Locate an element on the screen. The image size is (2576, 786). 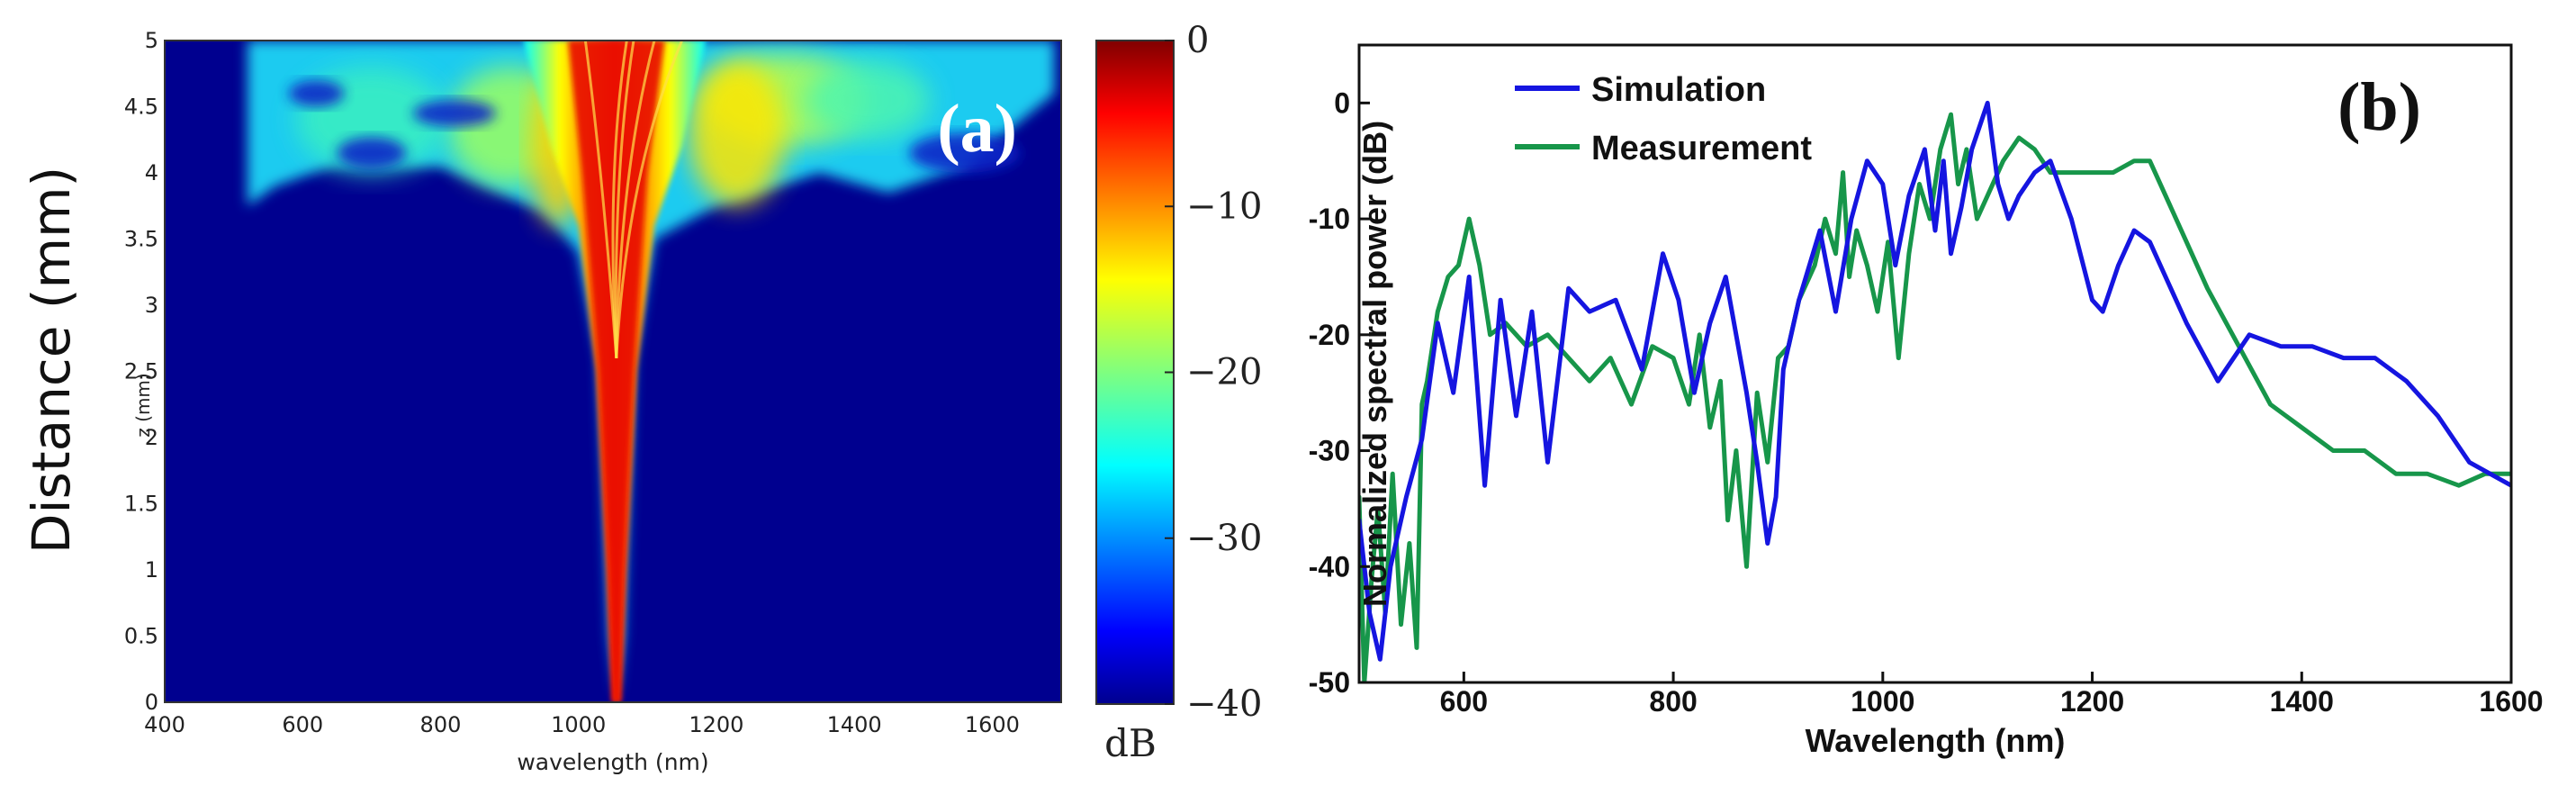
heatmap-x-ticks: 400 600 800 1000 1200 1400 1600 is located at coordinates (582, 724).